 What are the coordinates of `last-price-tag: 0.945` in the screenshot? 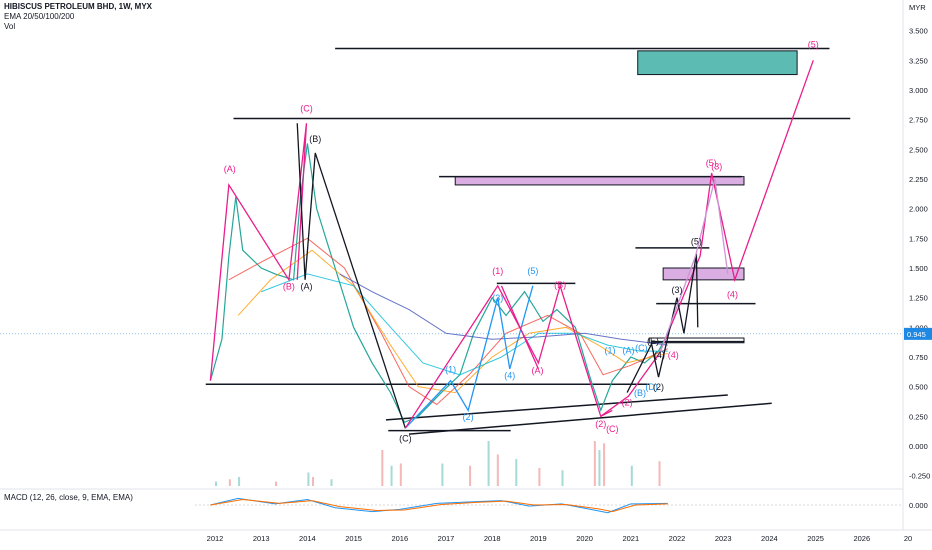 It's located at (916, 334).